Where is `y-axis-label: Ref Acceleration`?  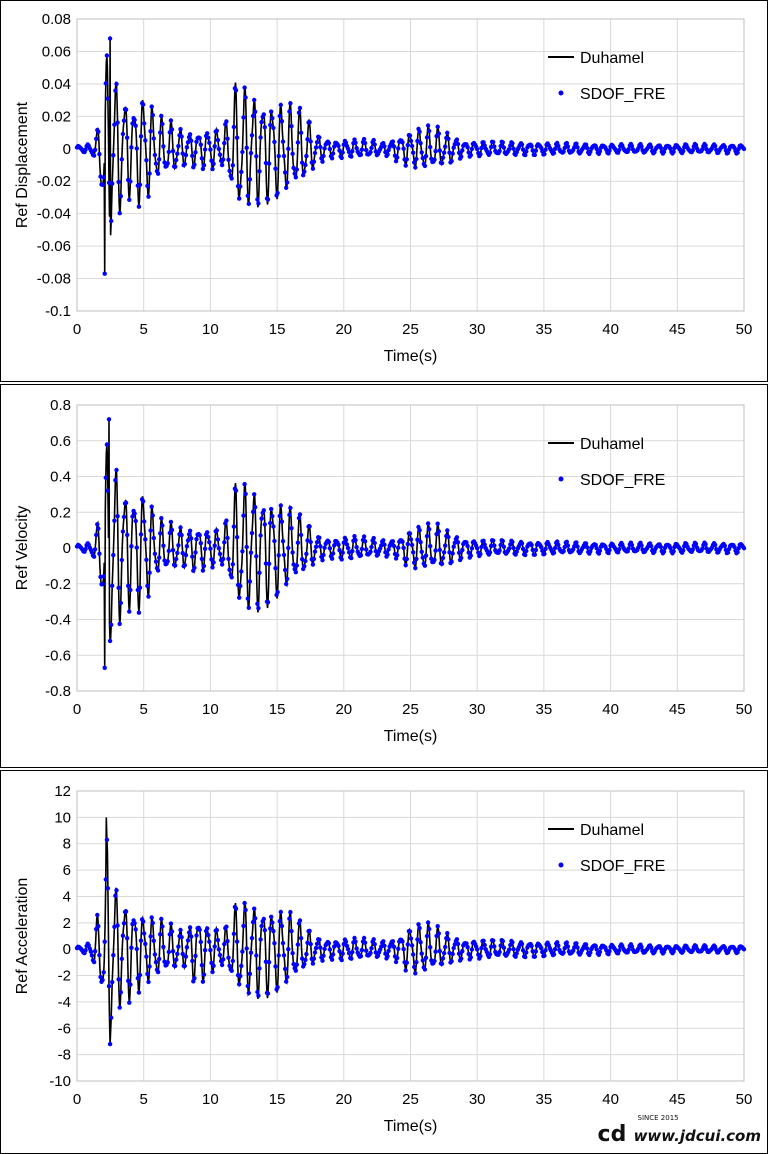
y-axis-label: Ref Acceleration is located at coordinates (22, 936).